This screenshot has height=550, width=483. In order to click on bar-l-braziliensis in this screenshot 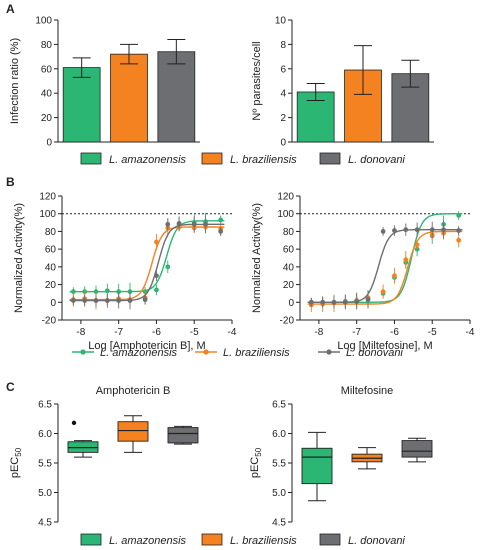, I will do `click(129, 98)`.